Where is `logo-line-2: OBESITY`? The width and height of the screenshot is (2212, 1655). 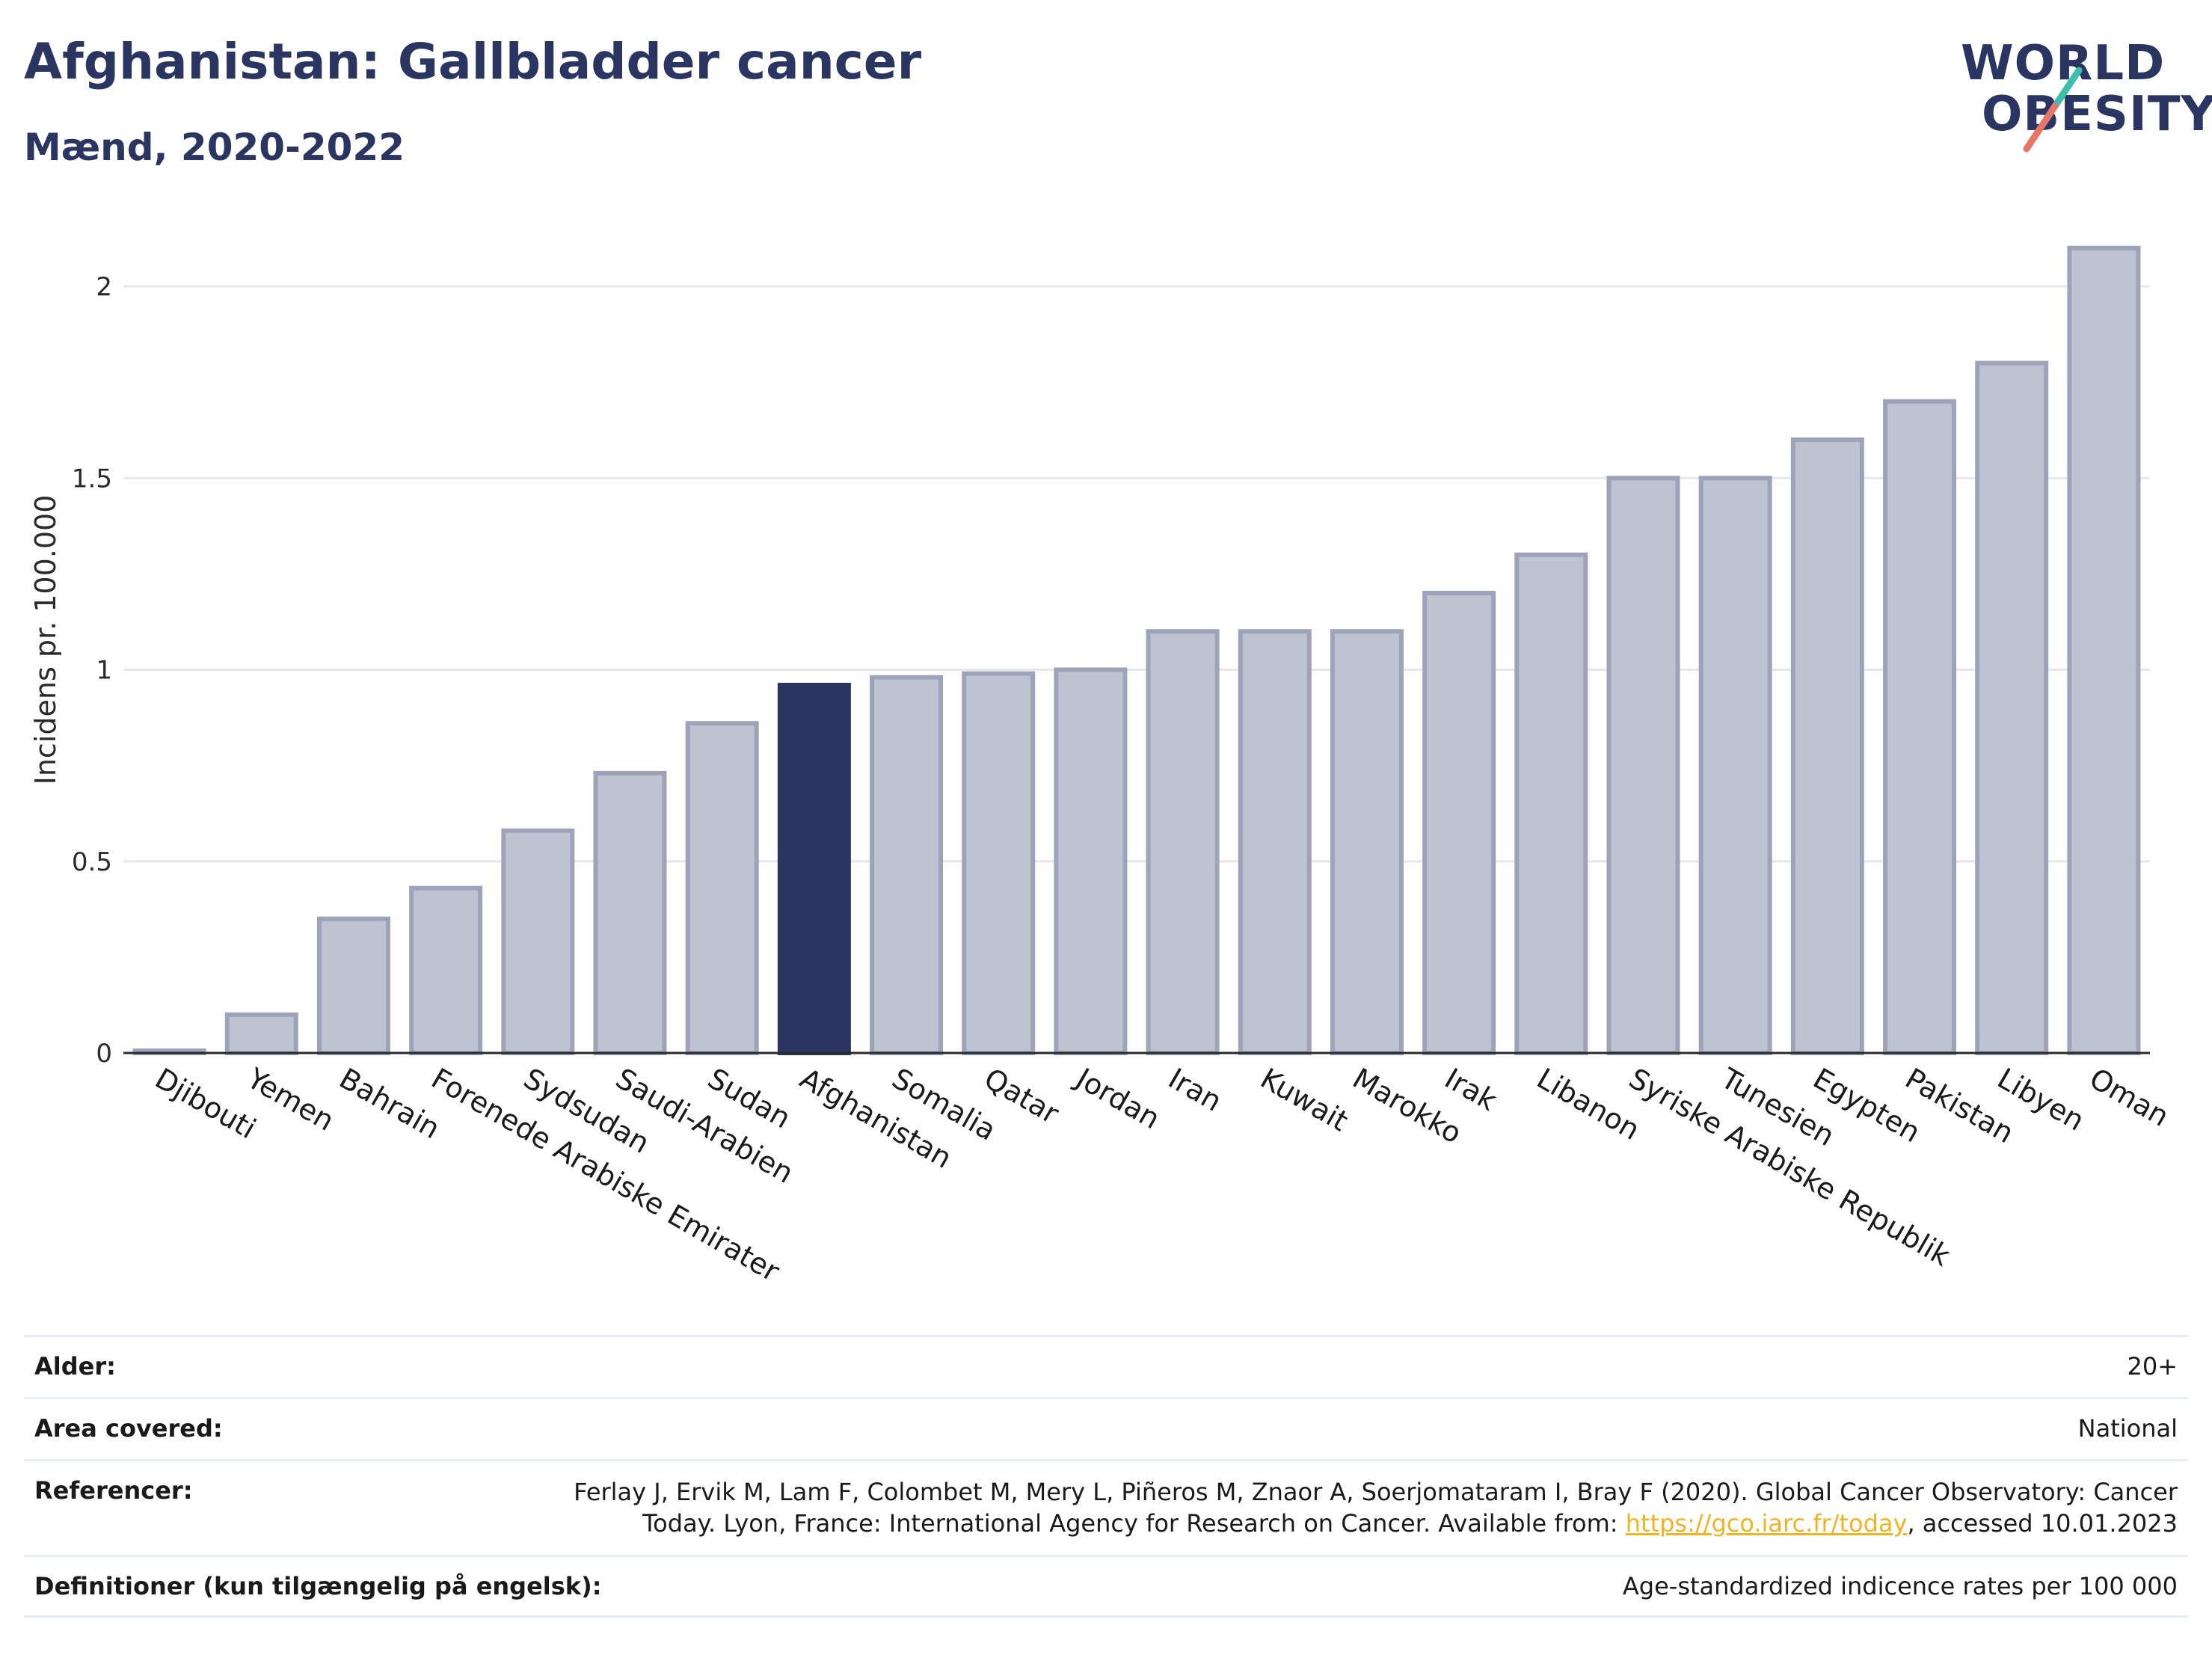 logo-line-2: OBESITY is located at coordinates (2097, 114).